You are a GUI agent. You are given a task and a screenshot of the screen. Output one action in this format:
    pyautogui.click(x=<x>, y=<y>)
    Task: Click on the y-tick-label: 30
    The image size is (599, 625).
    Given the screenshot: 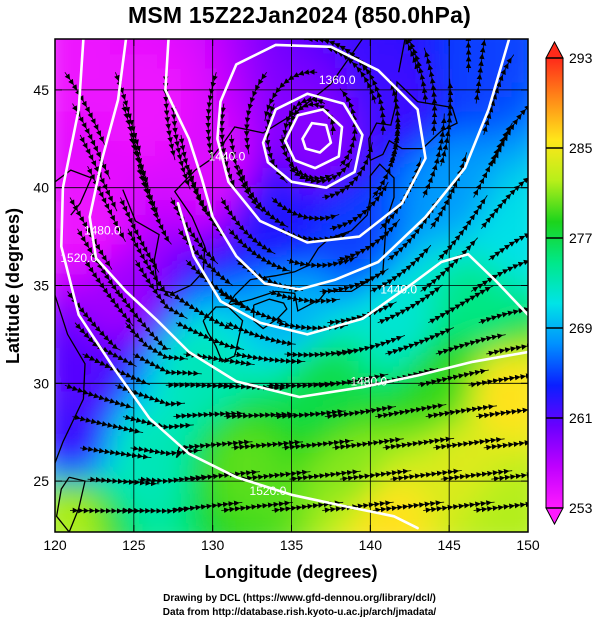 What is the action you would take?
    pyautogui.click(x=41, y=383)
    